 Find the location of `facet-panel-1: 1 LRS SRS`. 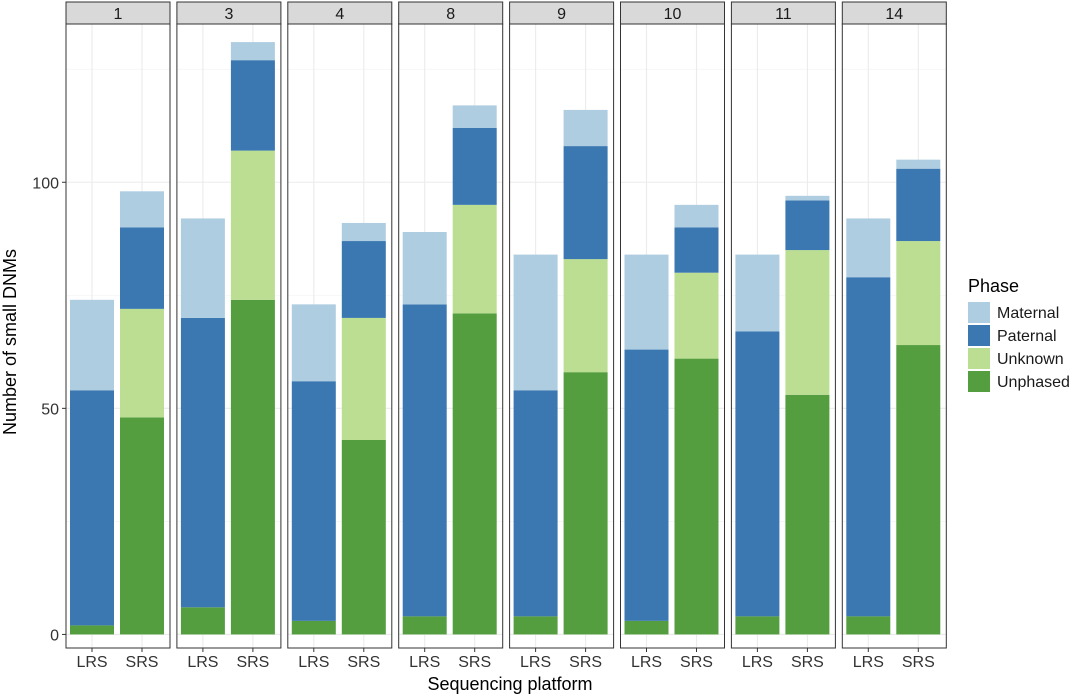

facet-panel-1: 1 LRS SRS is located at coordinates (118, 336).